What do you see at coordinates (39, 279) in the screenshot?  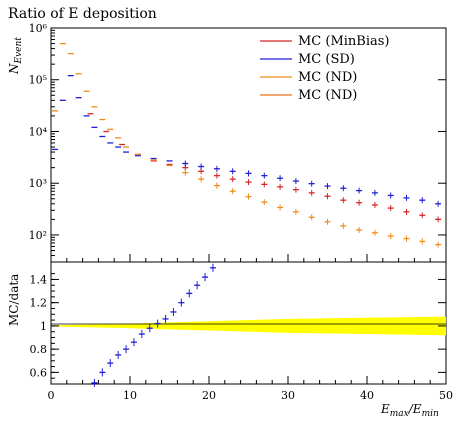 I see `ratio-y-tick-label: 1.4` at bounding box center [39, 279].